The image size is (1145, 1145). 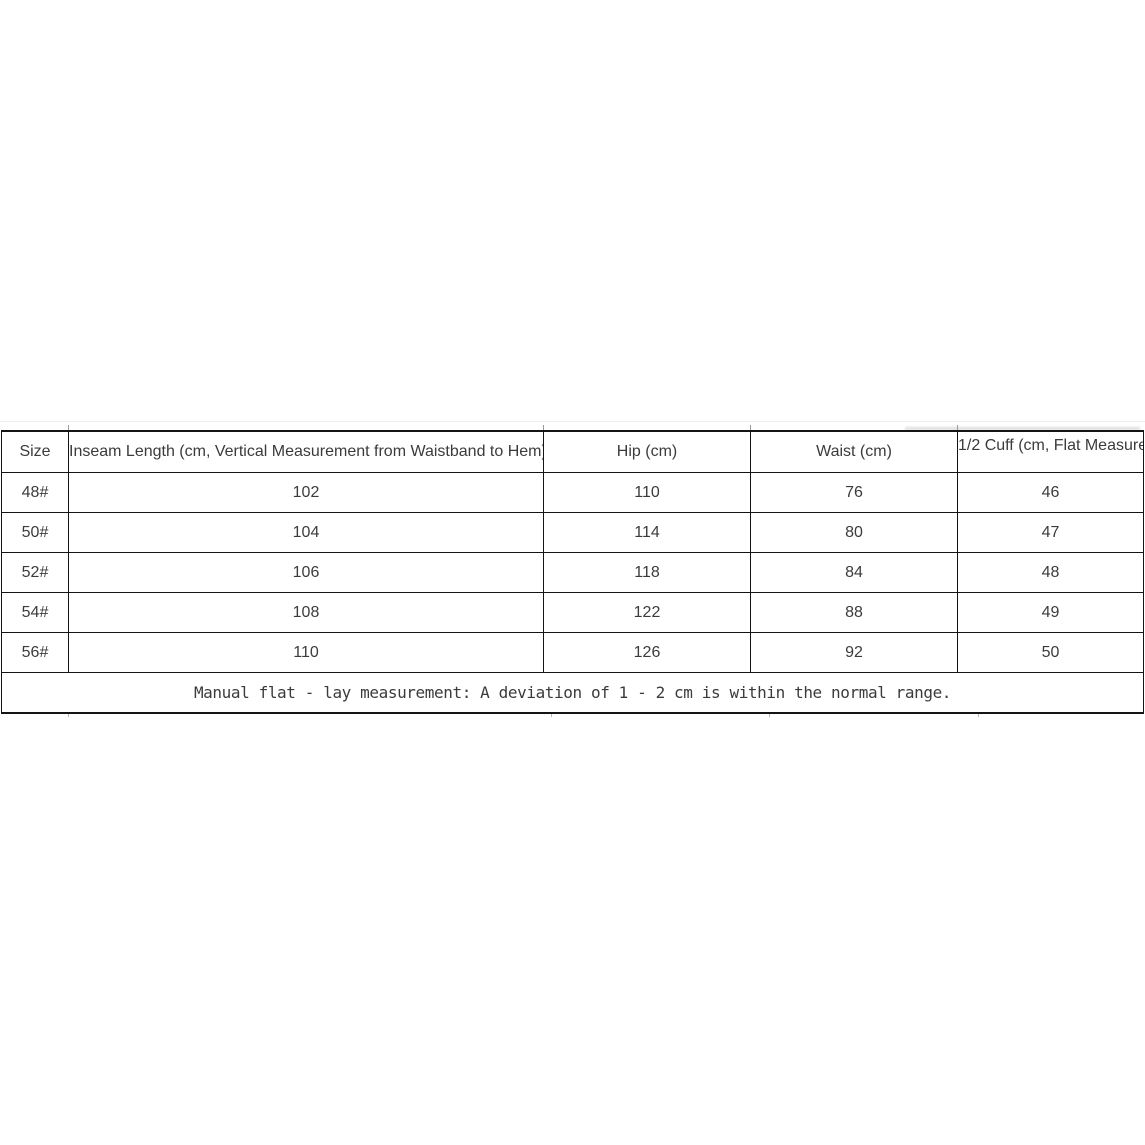 What do you see at coordinates (306, 492) in the screenshot?
I see `inseam-cell: 102` at bounding box center [306, 492].